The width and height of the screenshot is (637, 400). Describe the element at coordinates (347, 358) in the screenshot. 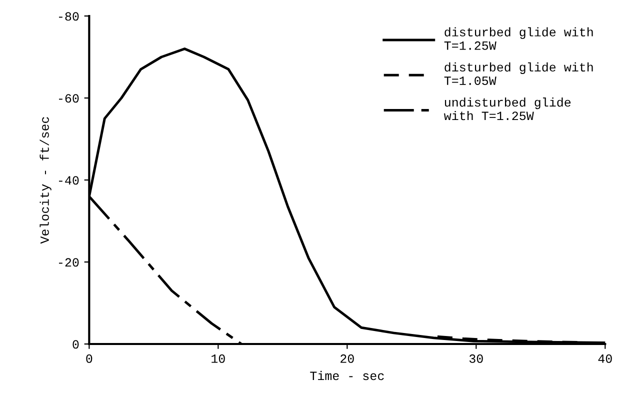

I see `x-tick-label: 20` at that location.